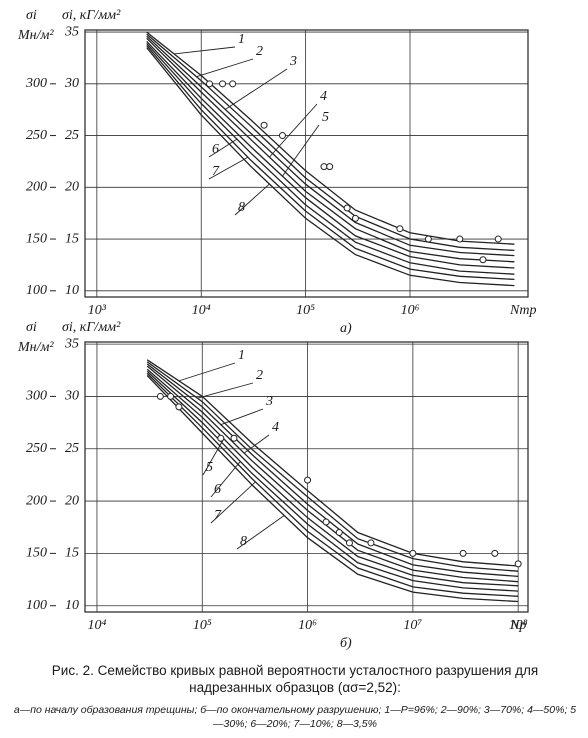 This screenshot has width=588, height=738. I want to click on x-tick-label: 10³, so click(97, 310).